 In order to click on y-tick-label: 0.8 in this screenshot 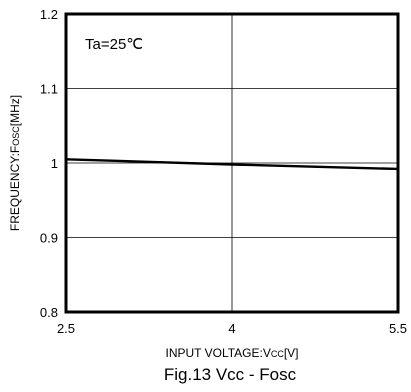, I will do `click(49, 312)`.